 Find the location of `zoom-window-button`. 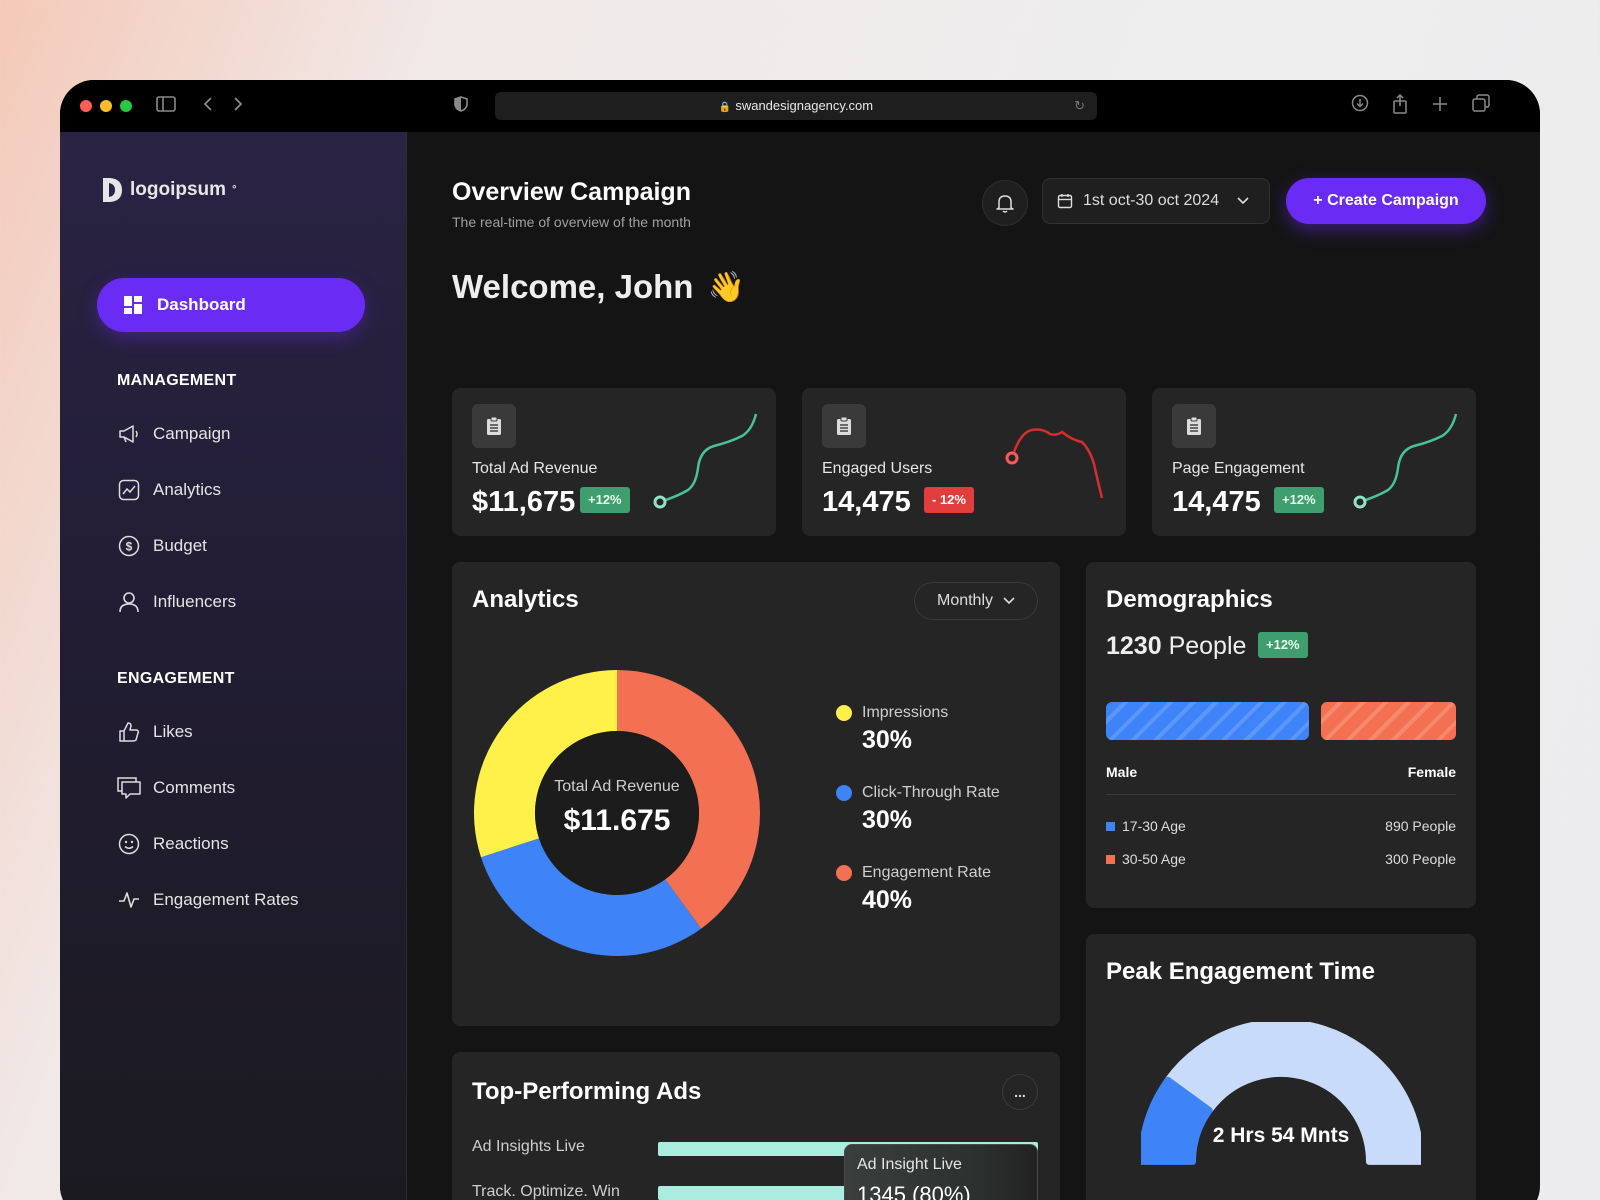

zoom-window-button is located at coordinates (126, 106).